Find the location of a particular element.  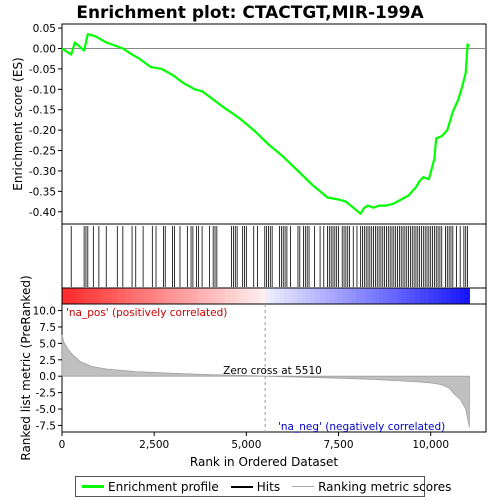

es-ytick-label: -0.30 is located at coordinates (42, 172).